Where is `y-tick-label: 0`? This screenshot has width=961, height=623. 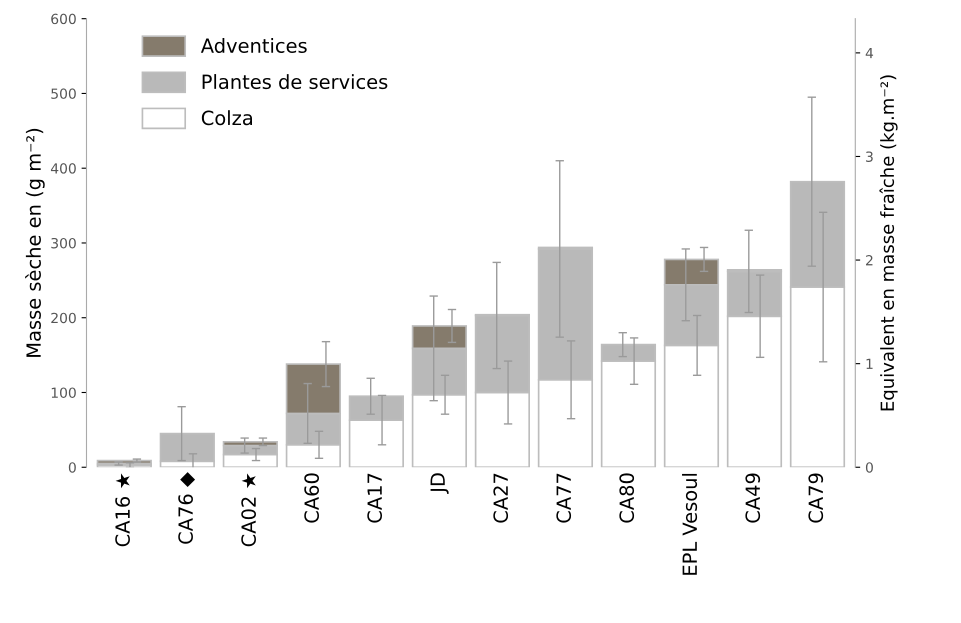 y-tick-label: 0 is located at coordinates (72, 467).